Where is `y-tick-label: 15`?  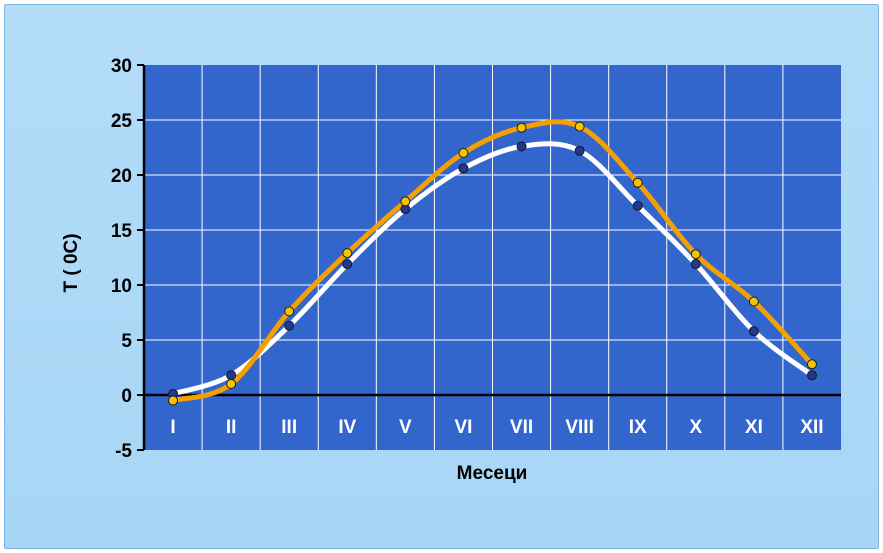
y-tick-label: 15 is located at coordinates (122, 231).